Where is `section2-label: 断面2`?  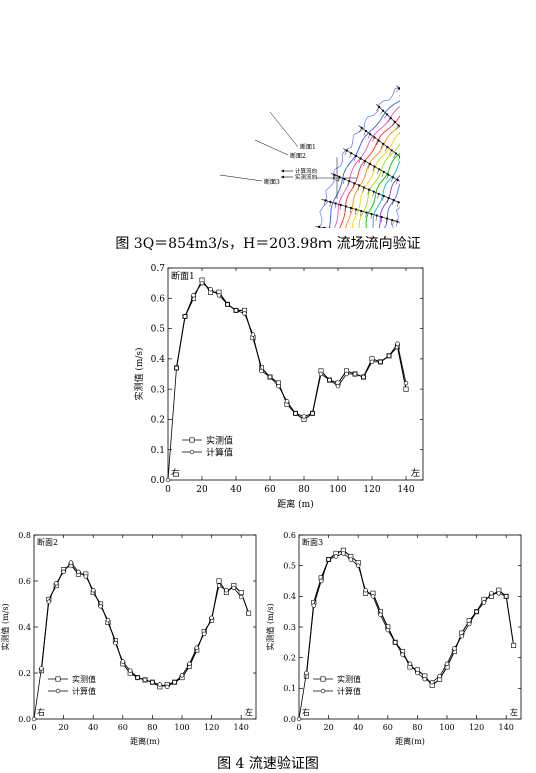
section2-label: 断面2 is located at coordinates (298, 156).